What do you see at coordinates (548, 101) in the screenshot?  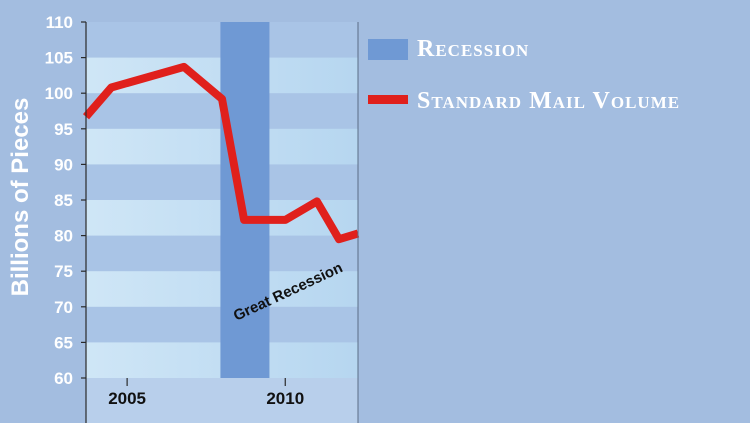 I see `legend-label-standard-mail-volume: Standard Mail Volume` at bounding box center [548, 101].